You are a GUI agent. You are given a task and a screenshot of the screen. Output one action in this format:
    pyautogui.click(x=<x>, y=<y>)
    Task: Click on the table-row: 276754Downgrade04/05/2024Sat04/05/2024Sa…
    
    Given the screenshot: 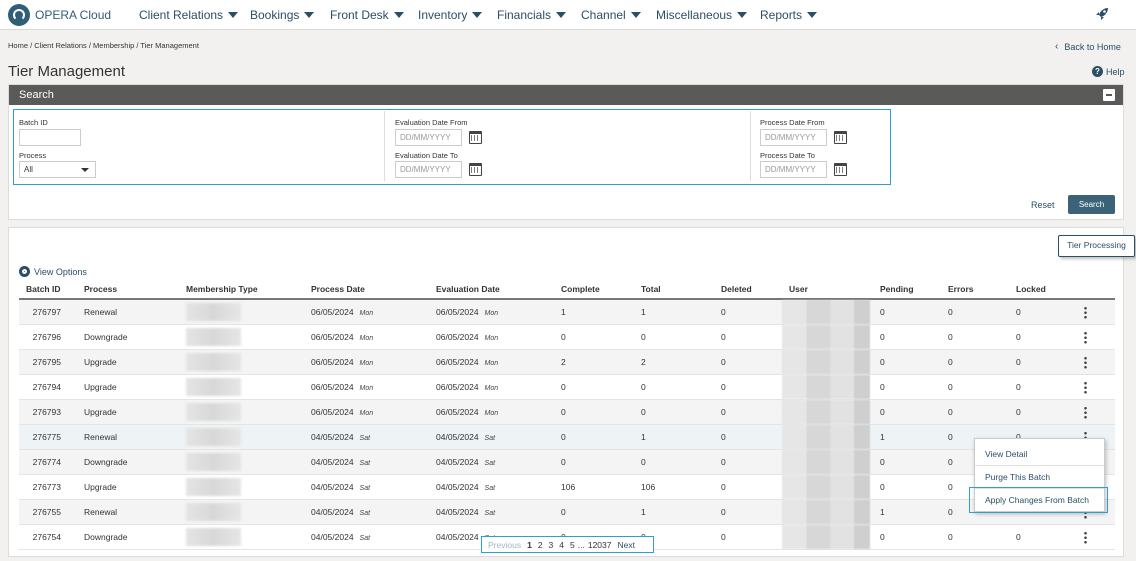 What is the action you would take?
    pyautogui.click(x=567, y=537)
    